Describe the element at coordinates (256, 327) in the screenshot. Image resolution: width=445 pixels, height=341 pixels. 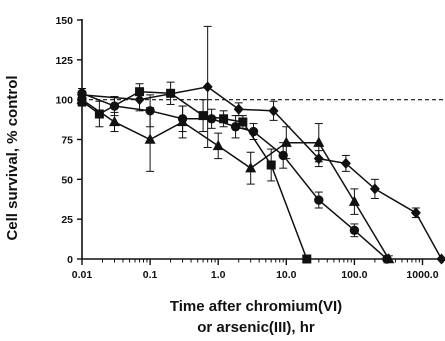
I see `x-axis-label-line-2: or arsenic(III), hr` at that location.